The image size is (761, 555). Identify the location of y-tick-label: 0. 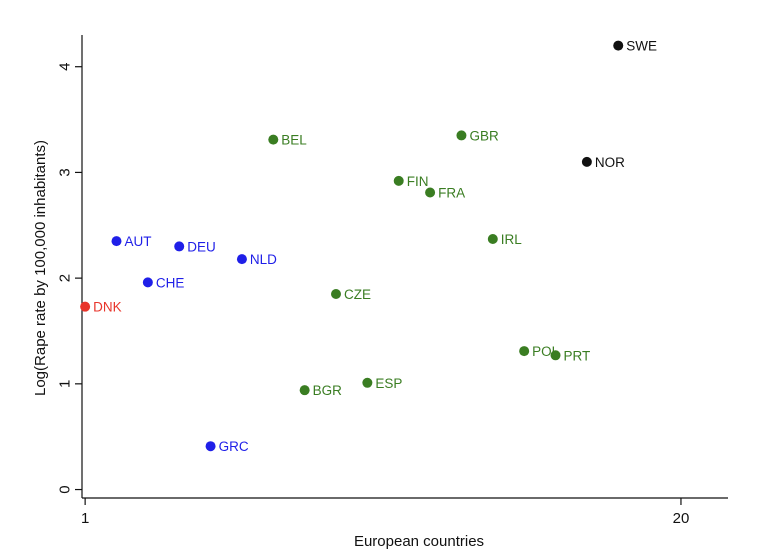
(64, 489).